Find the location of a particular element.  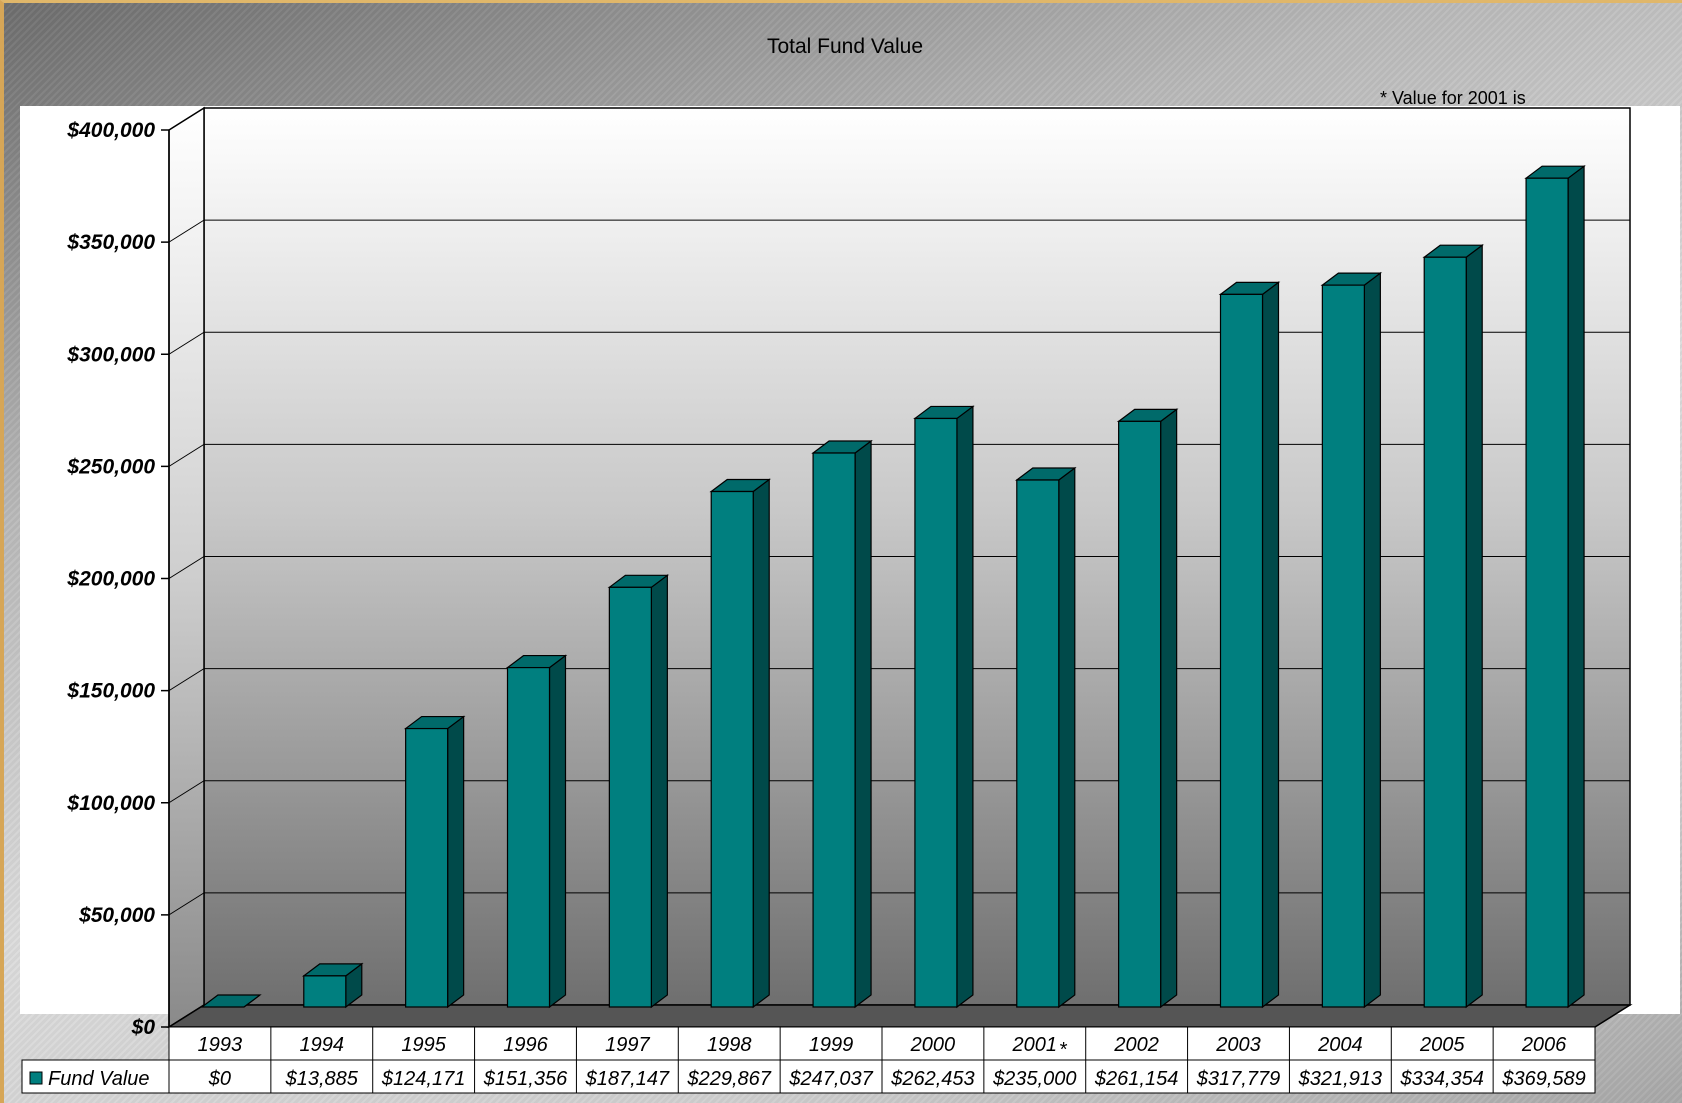

data-label: $317,779 is located at coordinates (1238, 1079).